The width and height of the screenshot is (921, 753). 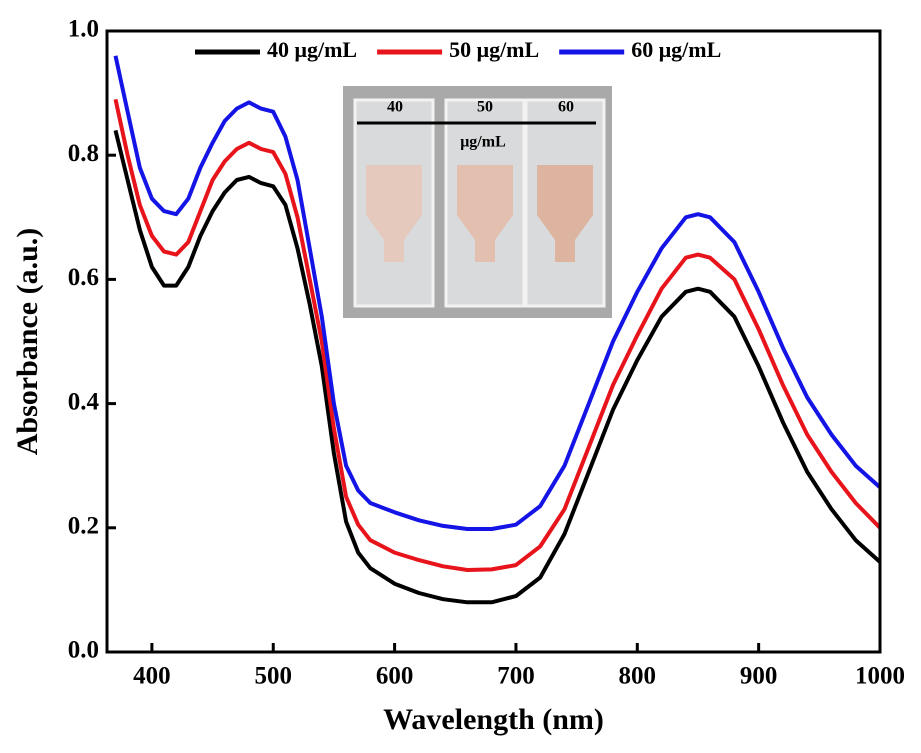 I want to click on x-tick-label: 400, so click(x=152, y=676).